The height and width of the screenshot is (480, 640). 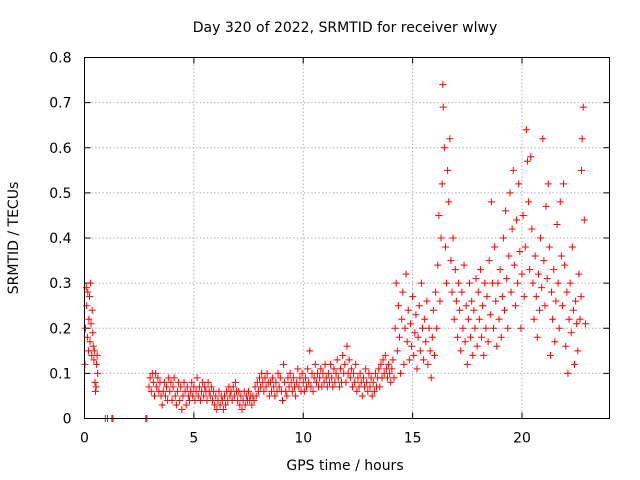 What do you see at coordinates (84, 439) in the screenshot?
I see `x-tick-label: 0` at bounding box center [84, 439].